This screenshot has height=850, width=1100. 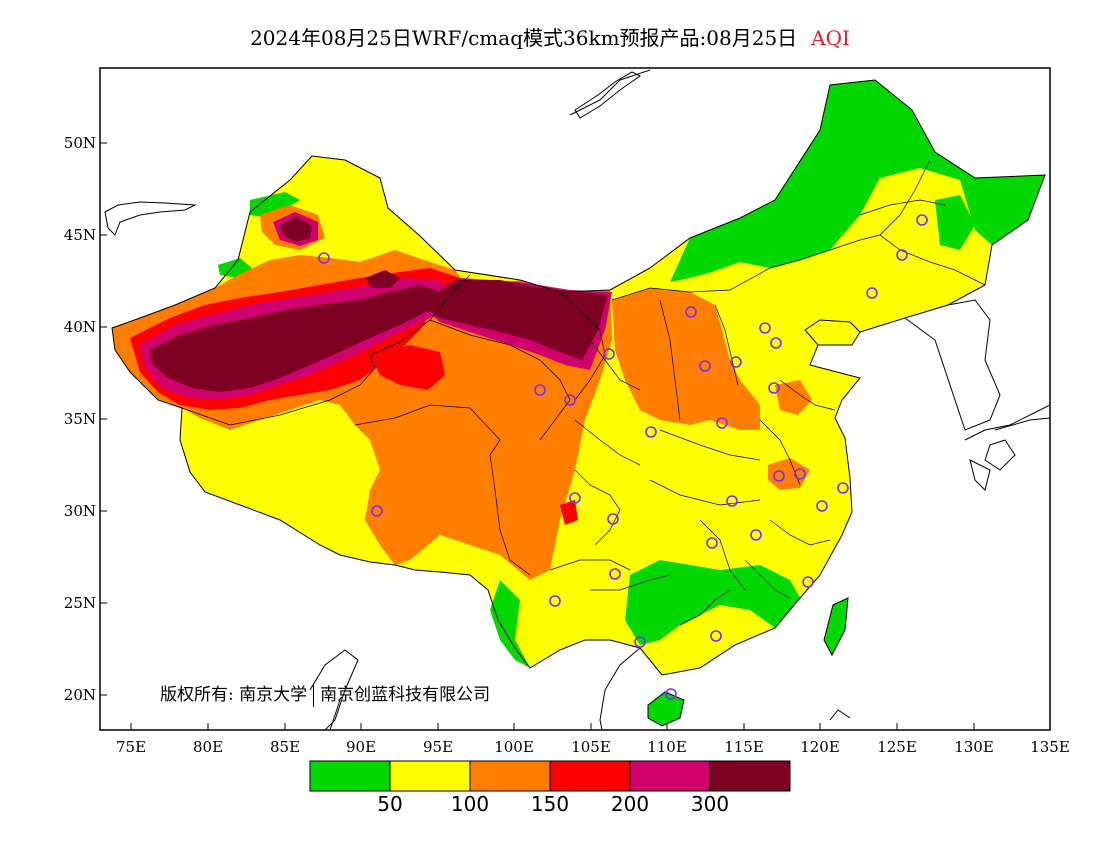 What do you see at coordinates (820, 747) in the screenshot?
I see `x-tick-label: 120E` at bounding box center [820, 747].